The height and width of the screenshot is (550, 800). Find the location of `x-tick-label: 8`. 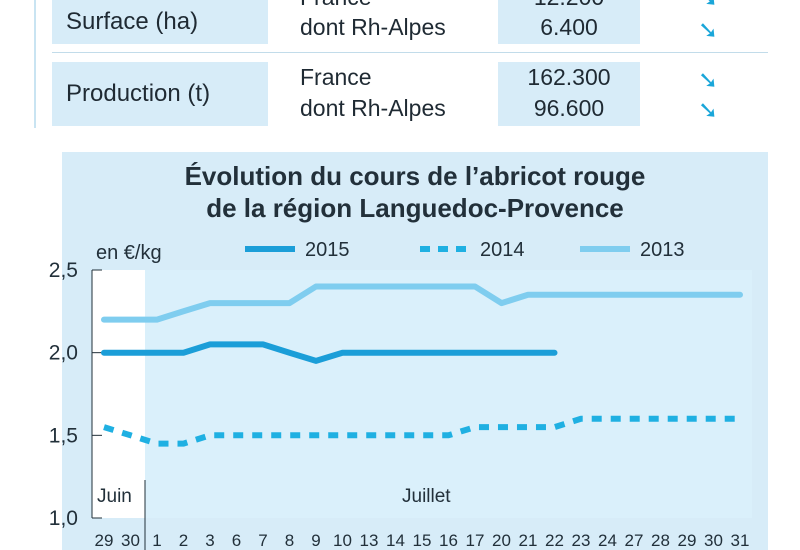

x-tick-label: 8 is located at coordinates (289, 540).